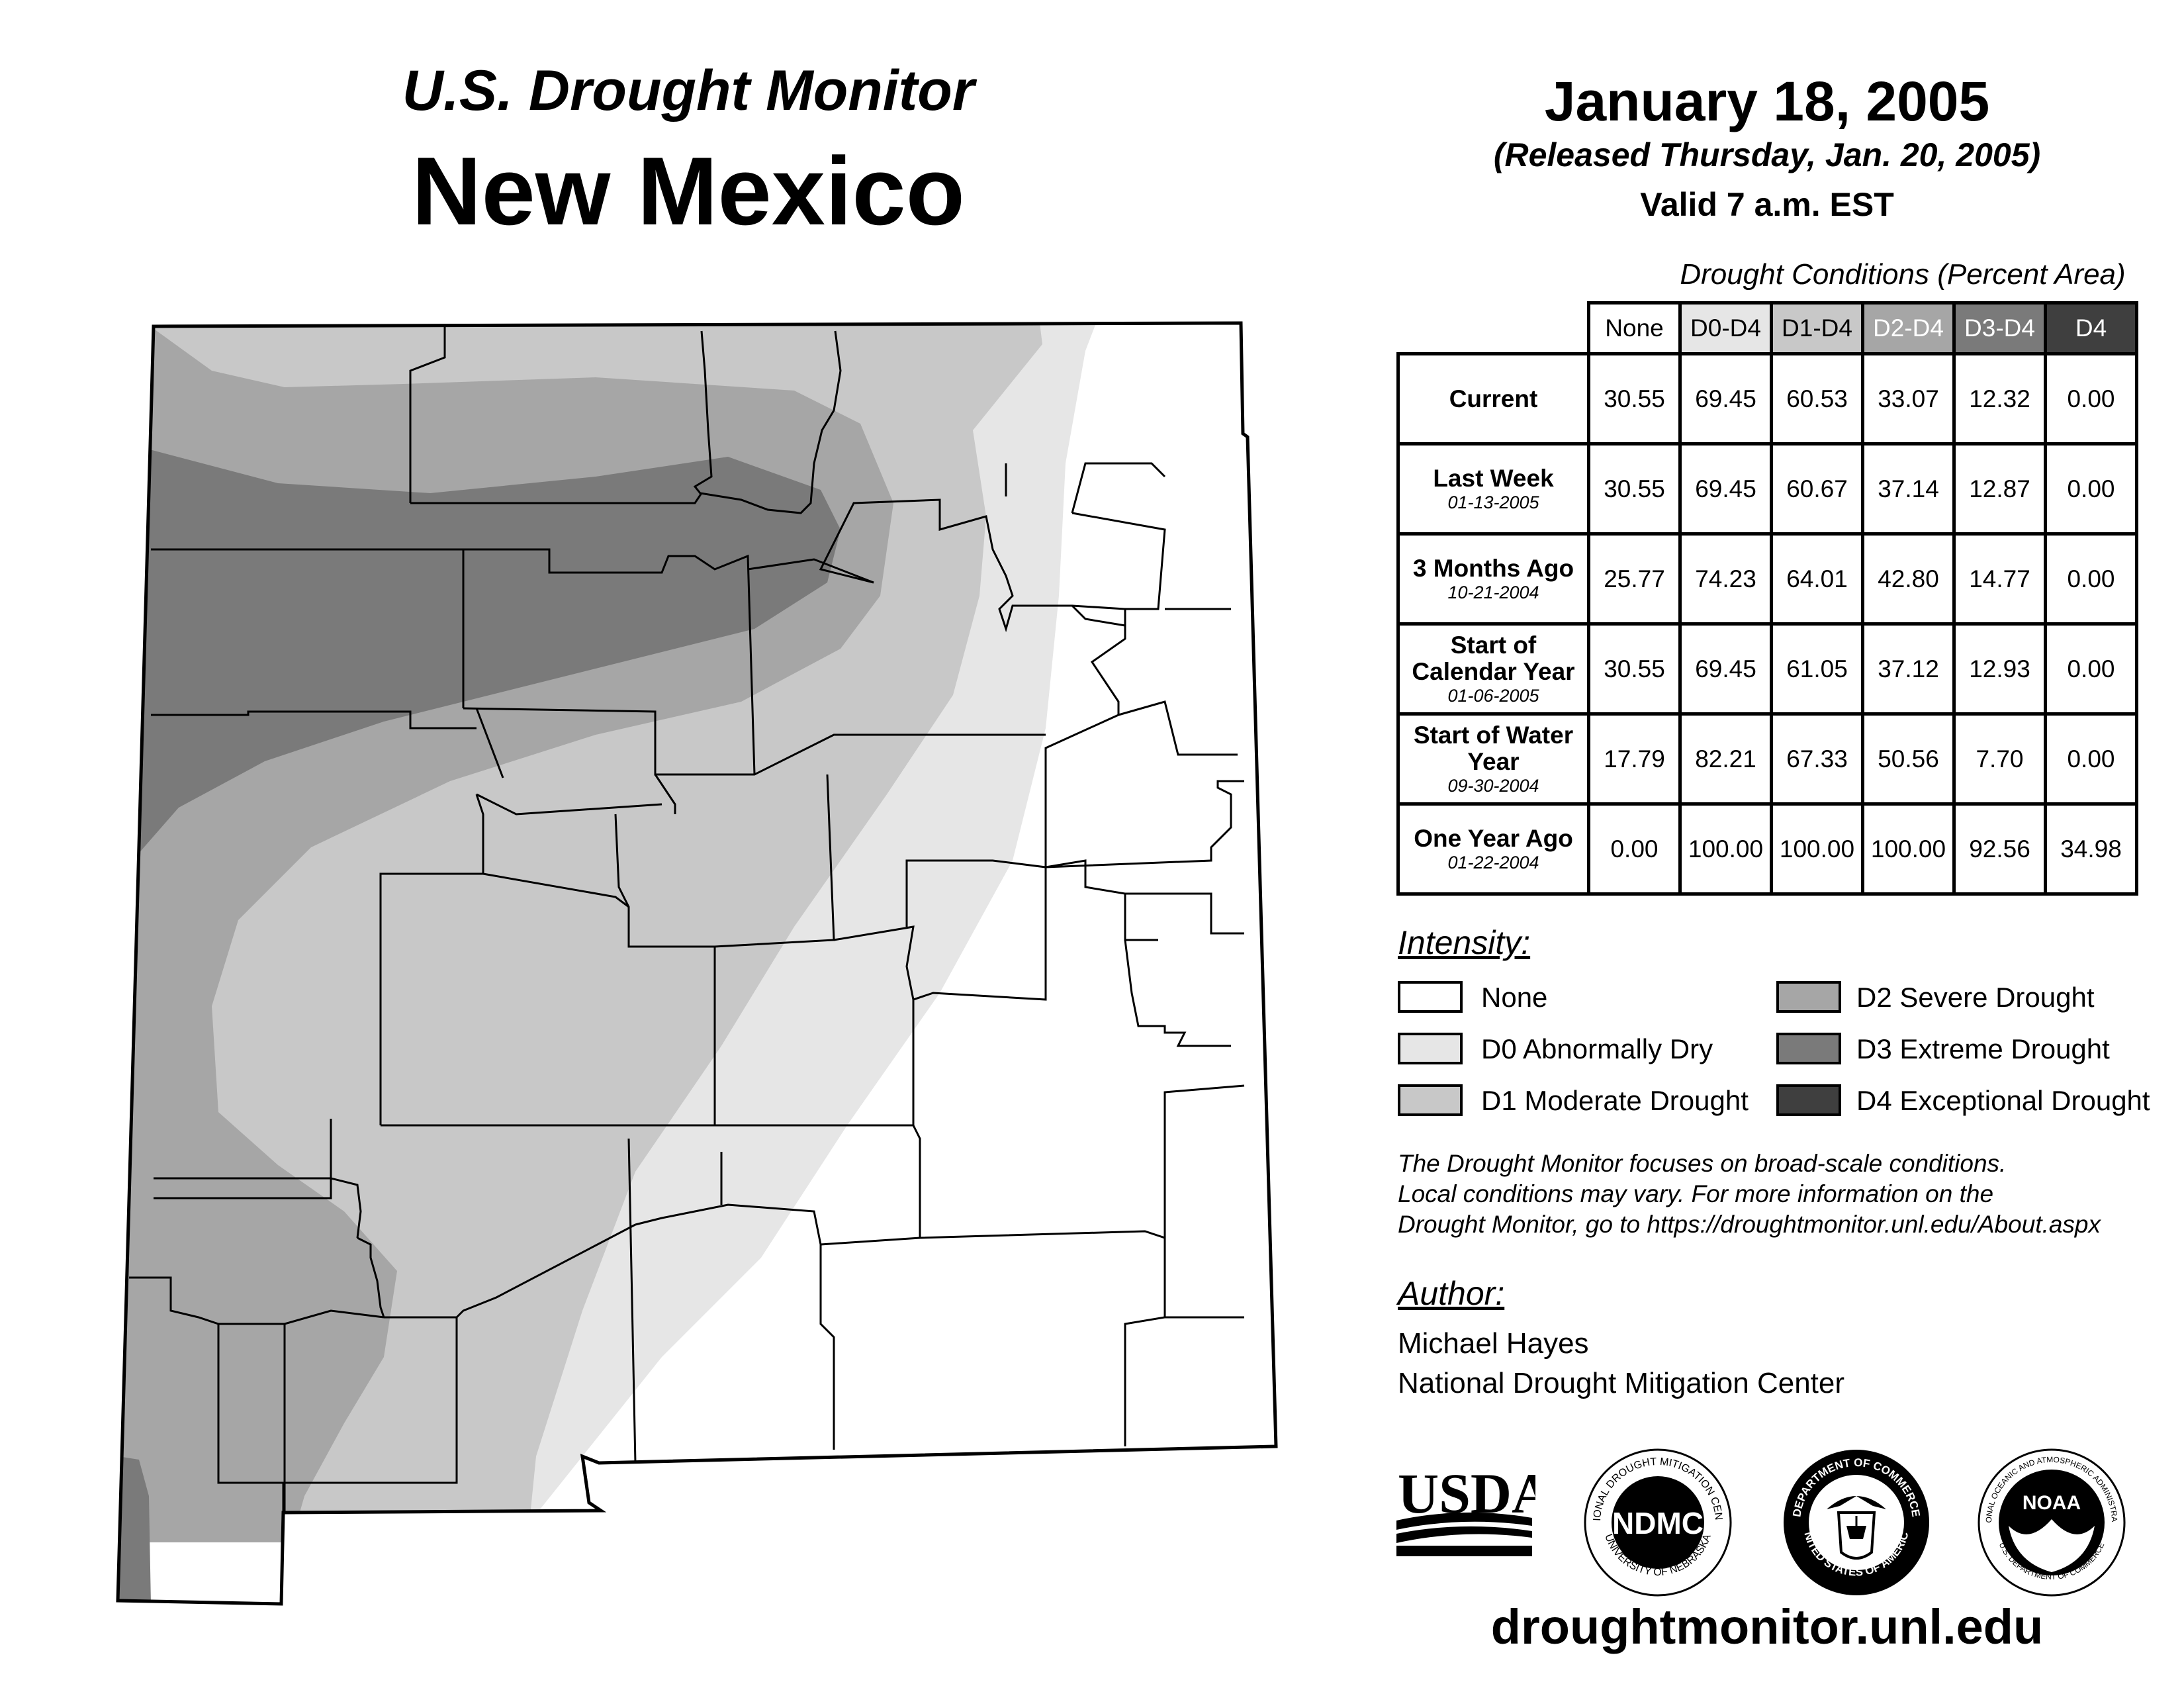 The image size is (2184, 1688). Describe the element at coordinates (1999, 398) in the screenshot. I see `table-cell: 12.32` at that location.